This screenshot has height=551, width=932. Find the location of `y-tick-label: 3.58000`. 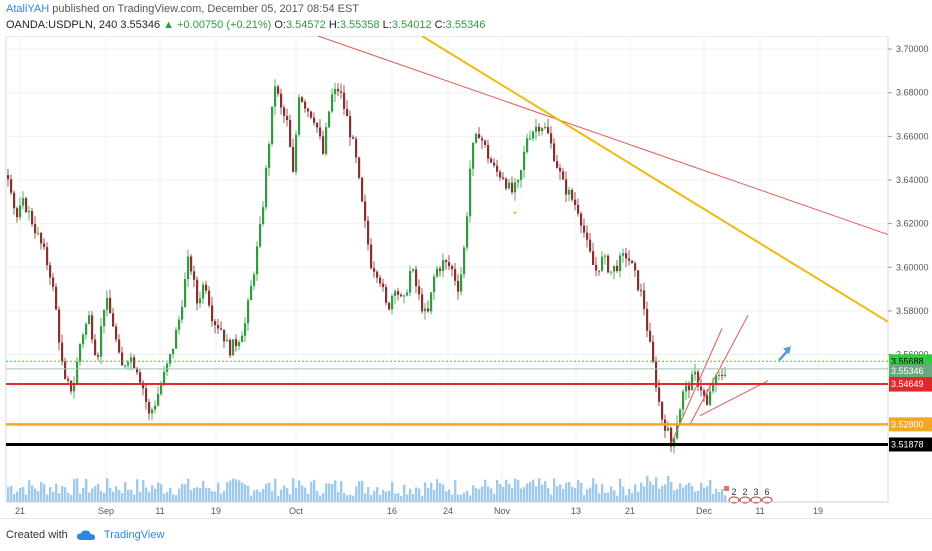

y-tick-label: 3.58000 is located at coordinates (912, 311).